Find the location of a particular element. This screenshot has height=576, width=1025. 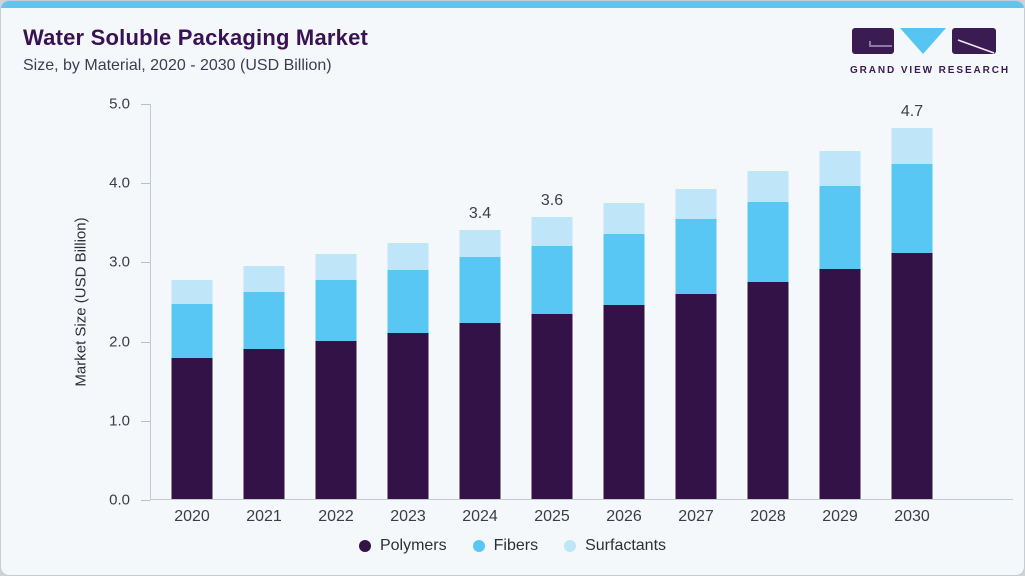

bar-stack-2025: 3.6 is located at coordinates (552, 345).